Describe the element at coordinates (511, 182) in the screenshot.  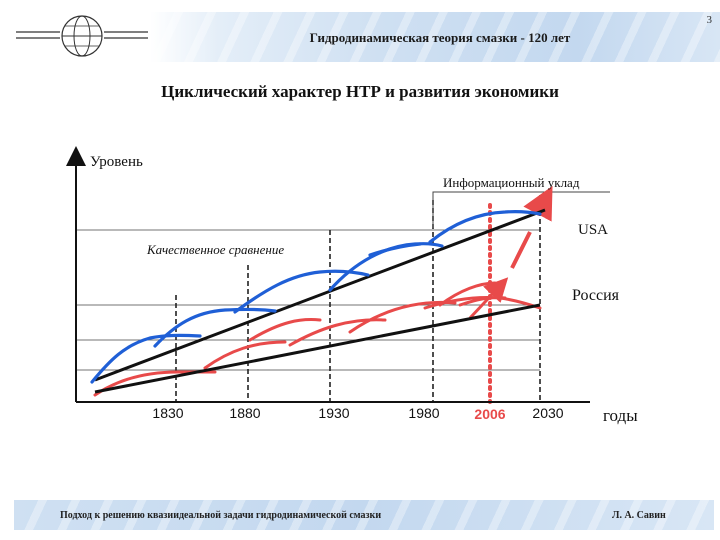
I see `info-mode-label: Информационный уклад` at that location.